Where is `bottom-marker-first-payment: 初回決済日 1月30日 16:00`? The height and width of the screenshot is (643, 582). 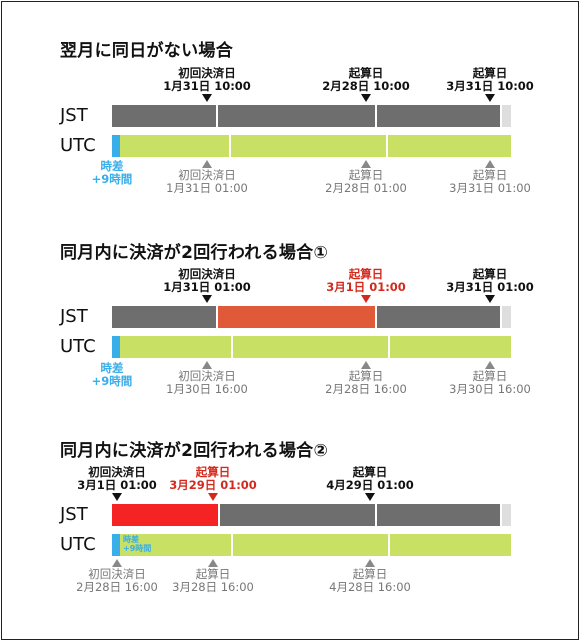
bottom-marker-first-payment: 初回決済日 1月30日 16:00 is located at coordinates (207, 378).